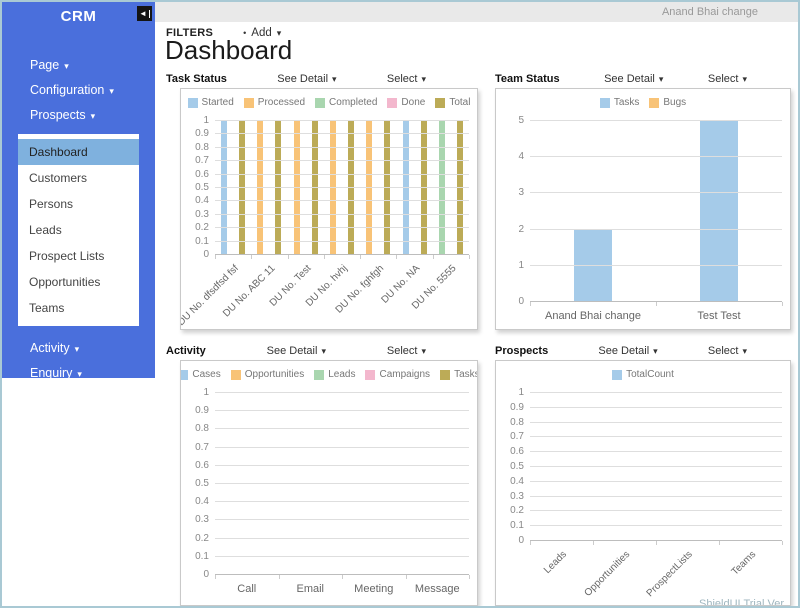  Describe the element at coordinates (58, 178) in the screenshot. I see `sidebar-item-customers: Customers` at that location.